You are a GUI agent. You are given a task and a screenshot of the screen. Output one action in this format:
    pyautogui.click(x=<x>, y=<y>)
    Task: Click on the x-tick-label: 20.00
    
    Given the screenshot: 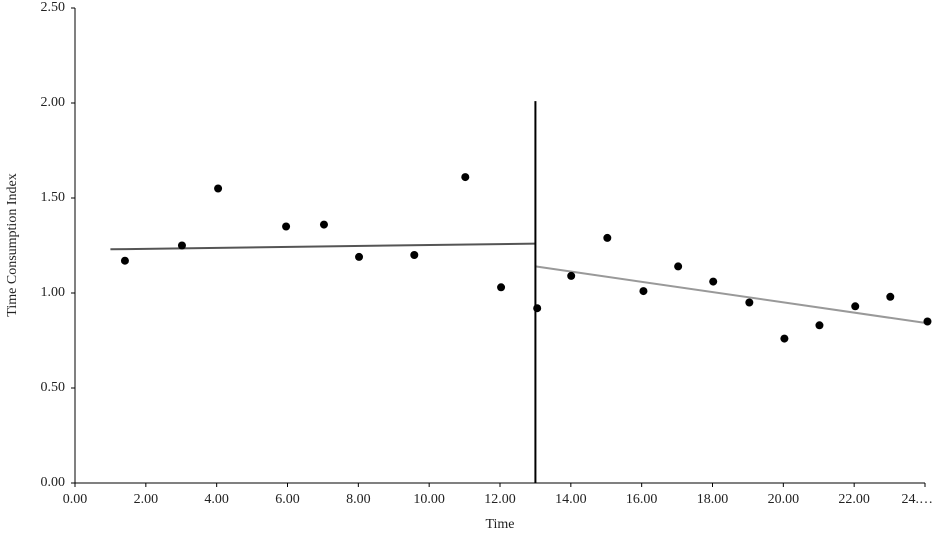 What is the action you would take?
    pyautogui.click(x=784, y=499)
    